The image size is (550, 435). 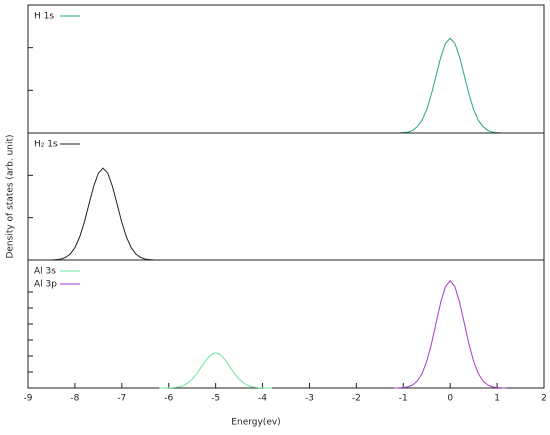 I want to click on y-axis-label: Density of states (arb. unit), so click(x=11, y=196).